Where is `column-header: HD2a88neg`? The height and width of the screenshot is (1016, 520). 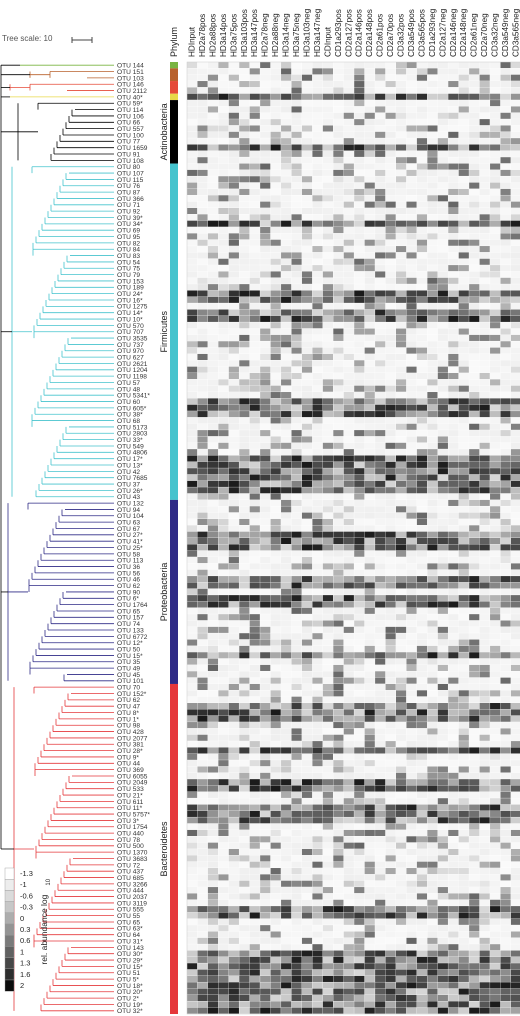 column-header: HD2a88neg is located at coordinates (275, 35).